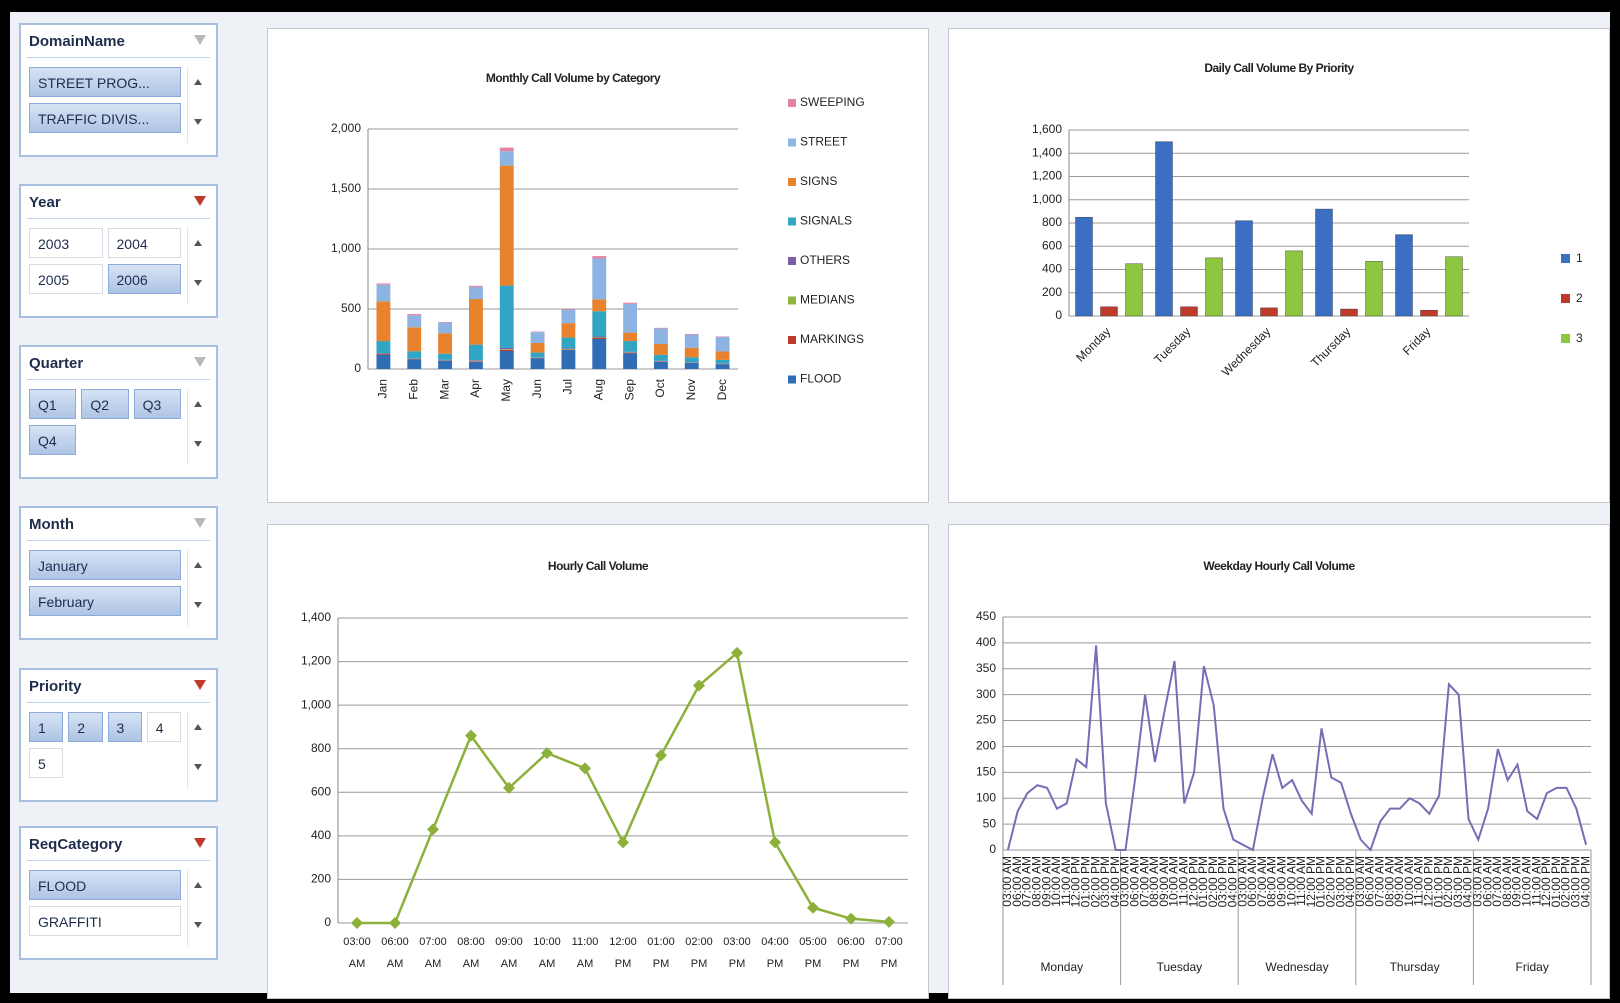 The width and height of the screenshot is (1620, 1003). What do you see at coordinates (691, 389) in the screenshot?
I see `x-tick-label: Nov` at bounding box center [691, 389].